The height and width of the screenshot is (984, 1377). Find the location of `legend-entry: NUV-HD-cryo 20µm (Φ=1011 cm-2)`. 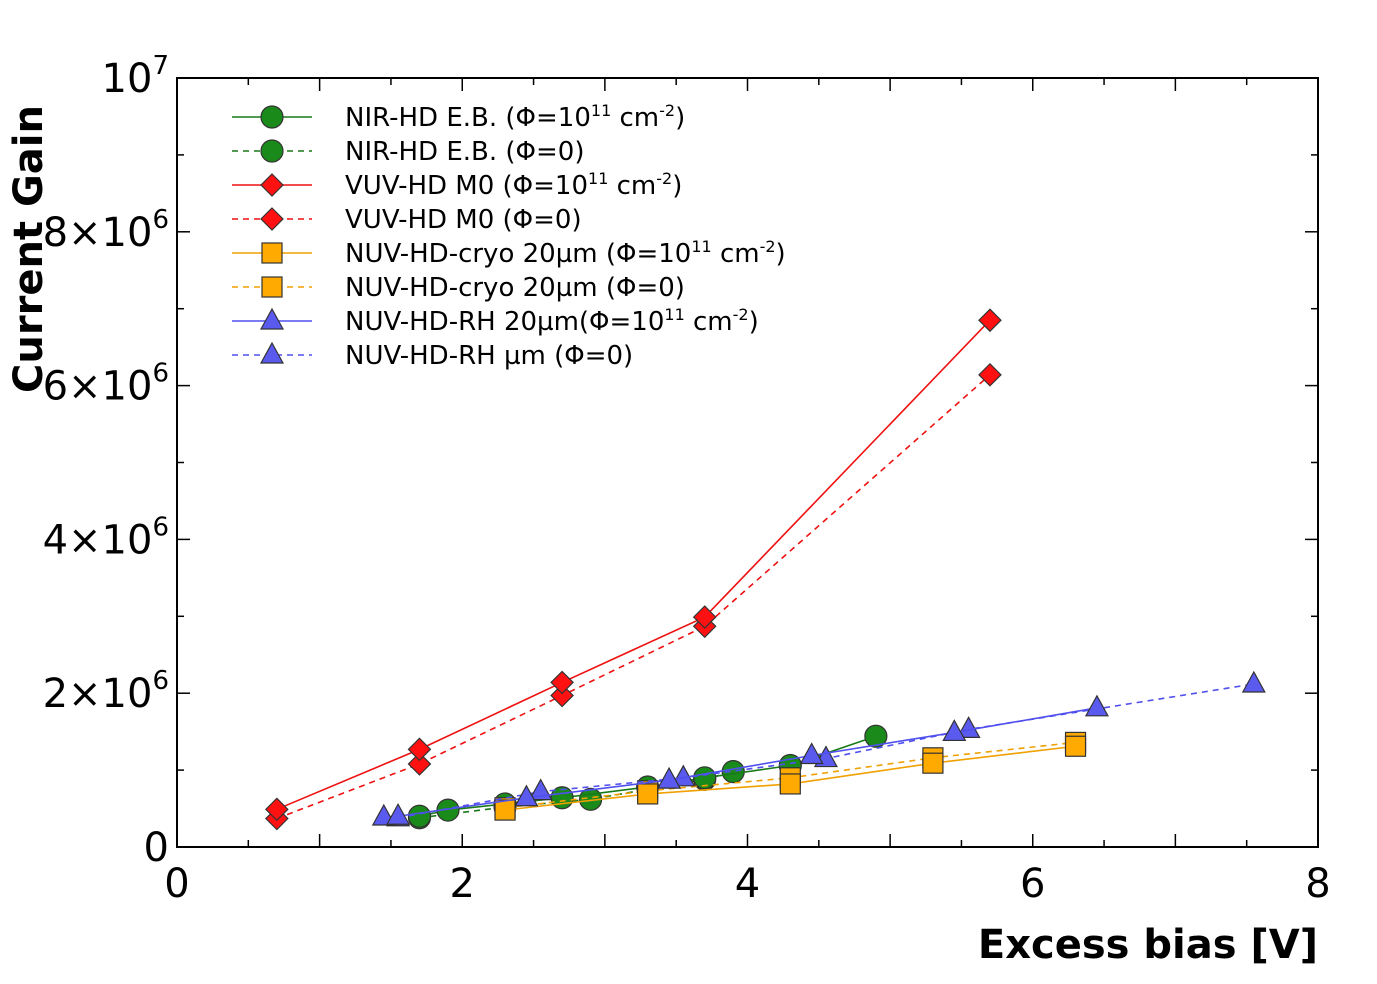

legend-entry: NUV-HD-cryo 20µm (Φ=1011 cm-2) is located at coordinates (509, 253).